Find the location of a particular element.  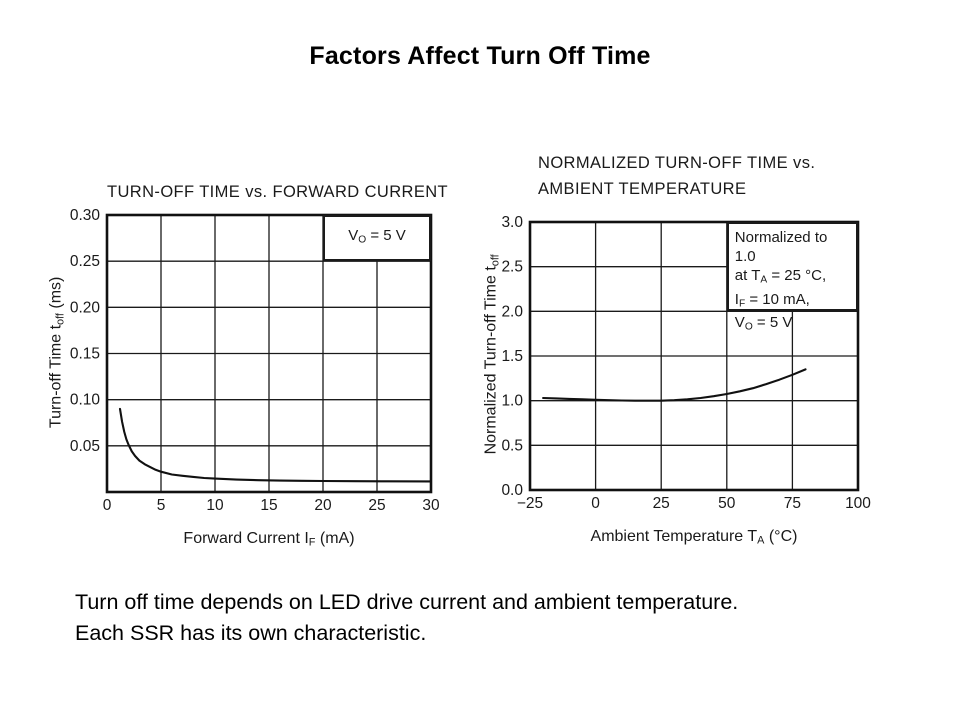

y-axis-label: Normalized Turn-off Time toff is located at coordinates (492, 354).